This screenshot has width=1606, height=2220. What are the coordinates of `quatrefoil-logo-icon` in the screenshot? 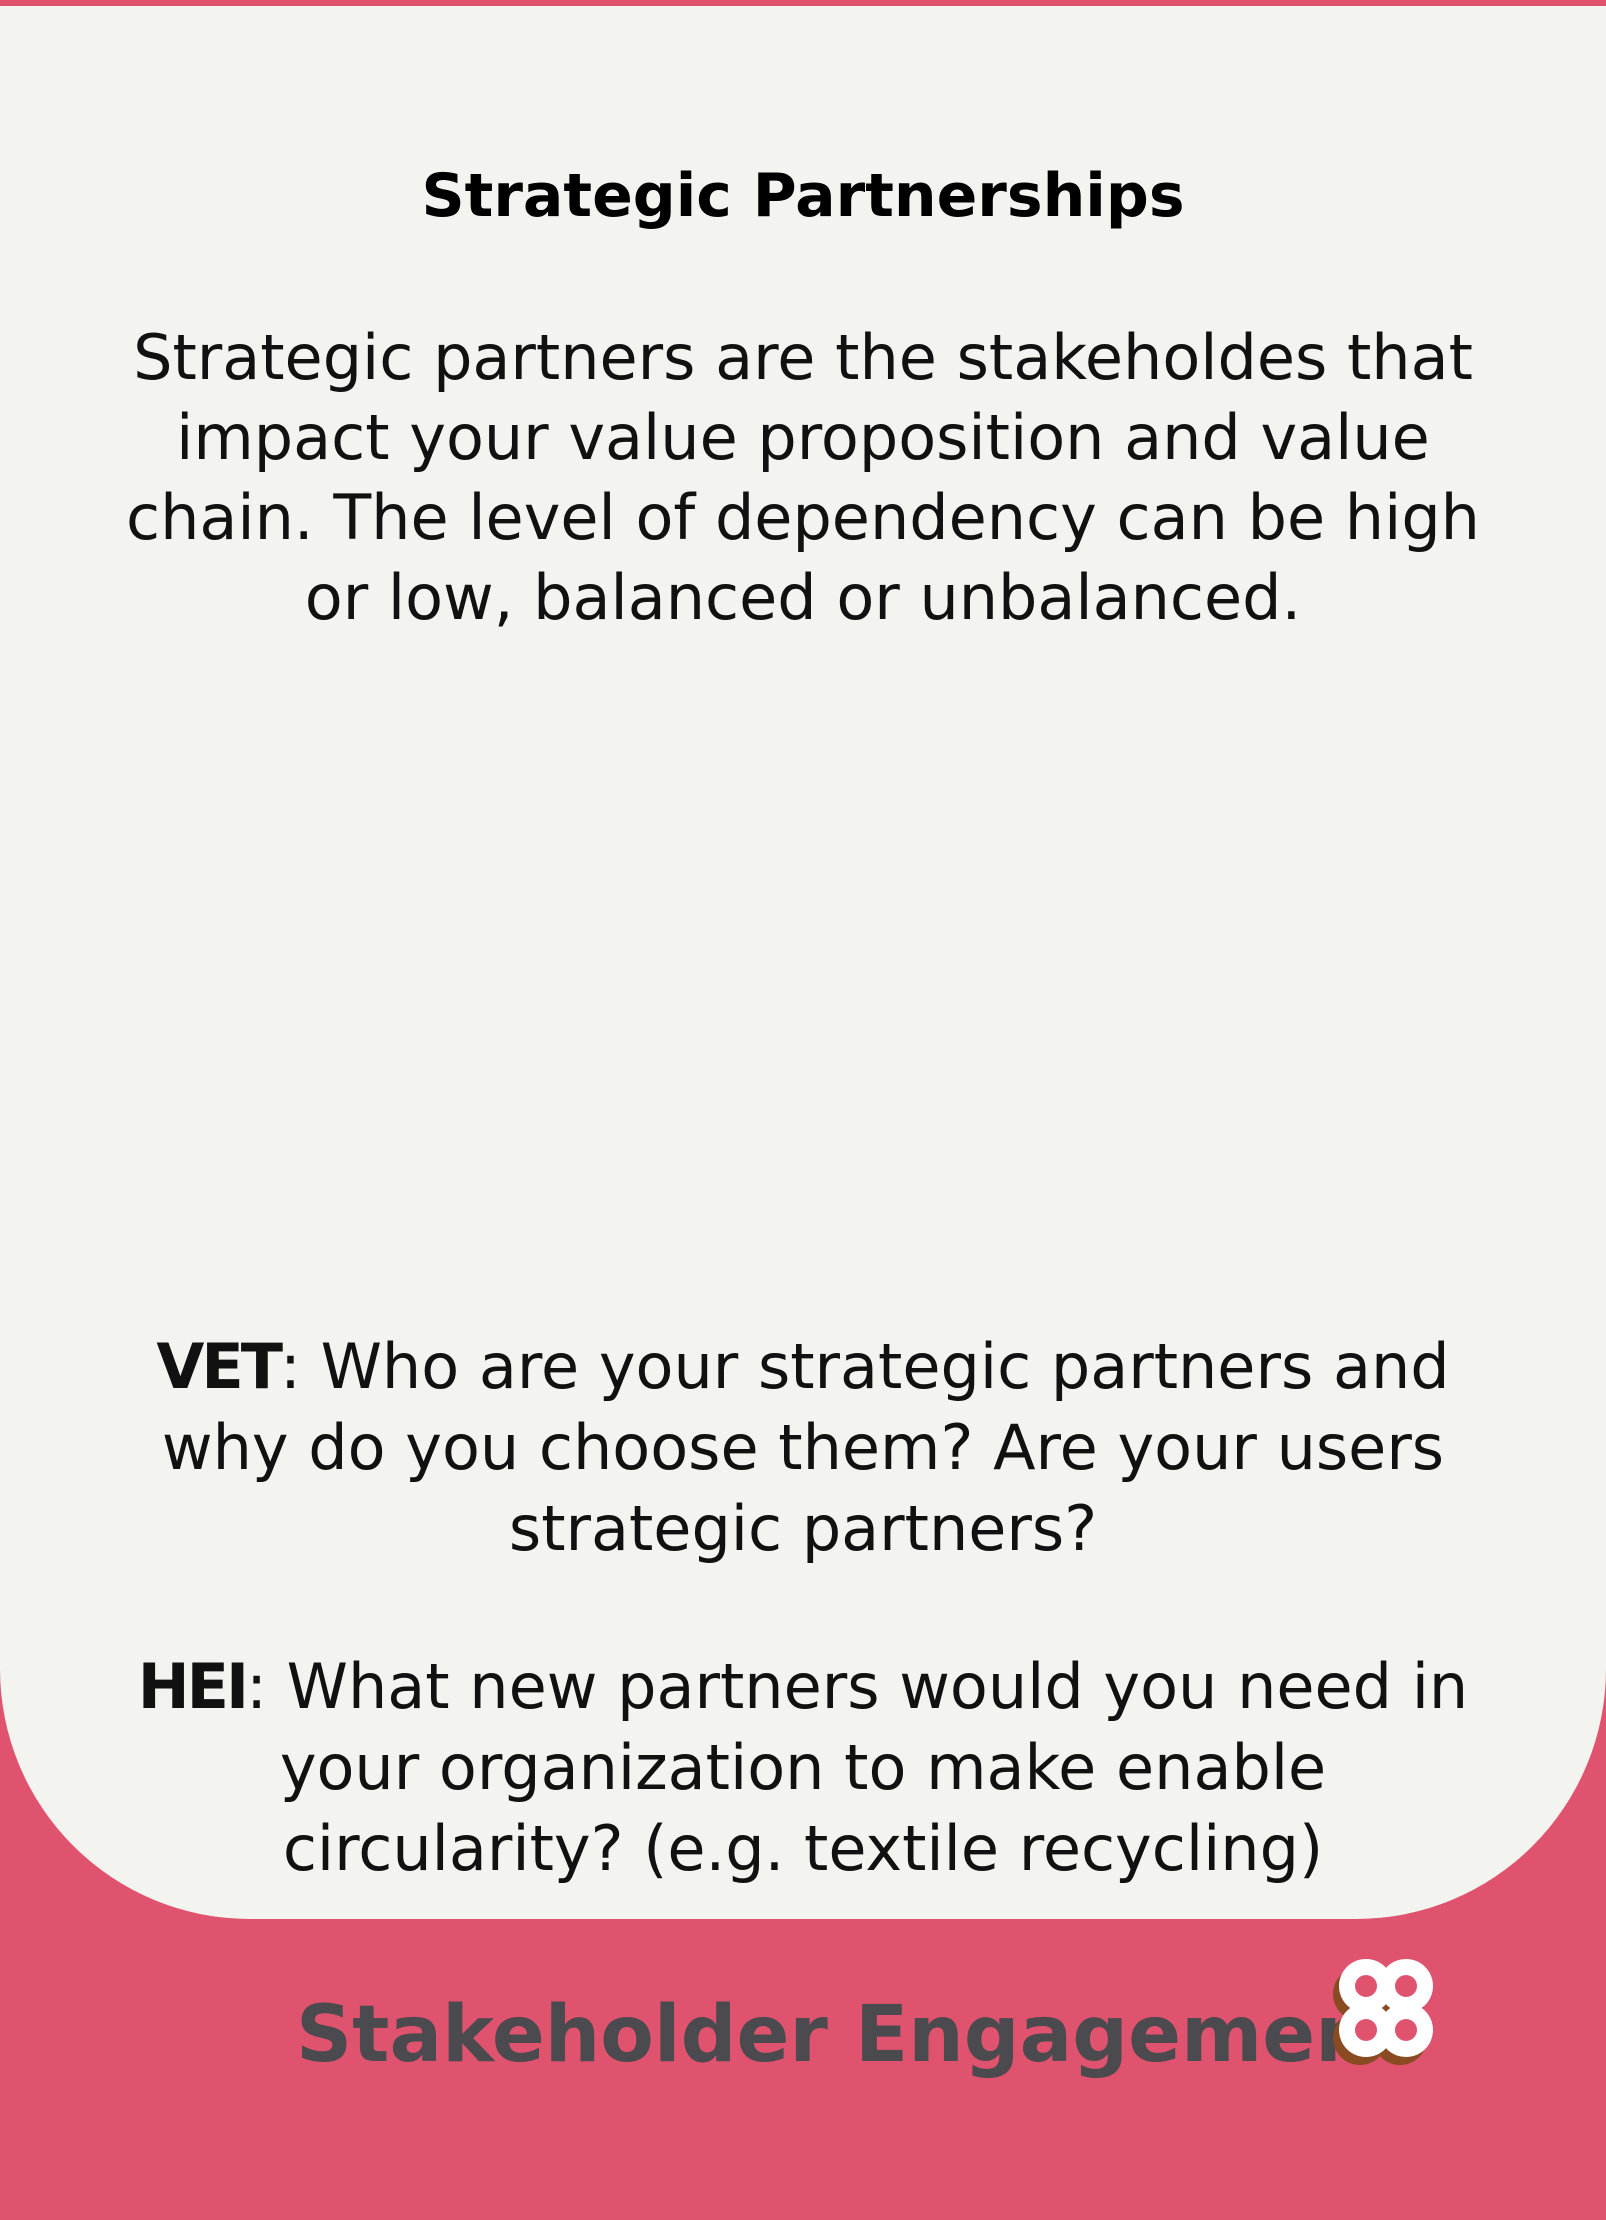 It's located at (1383, 2012).